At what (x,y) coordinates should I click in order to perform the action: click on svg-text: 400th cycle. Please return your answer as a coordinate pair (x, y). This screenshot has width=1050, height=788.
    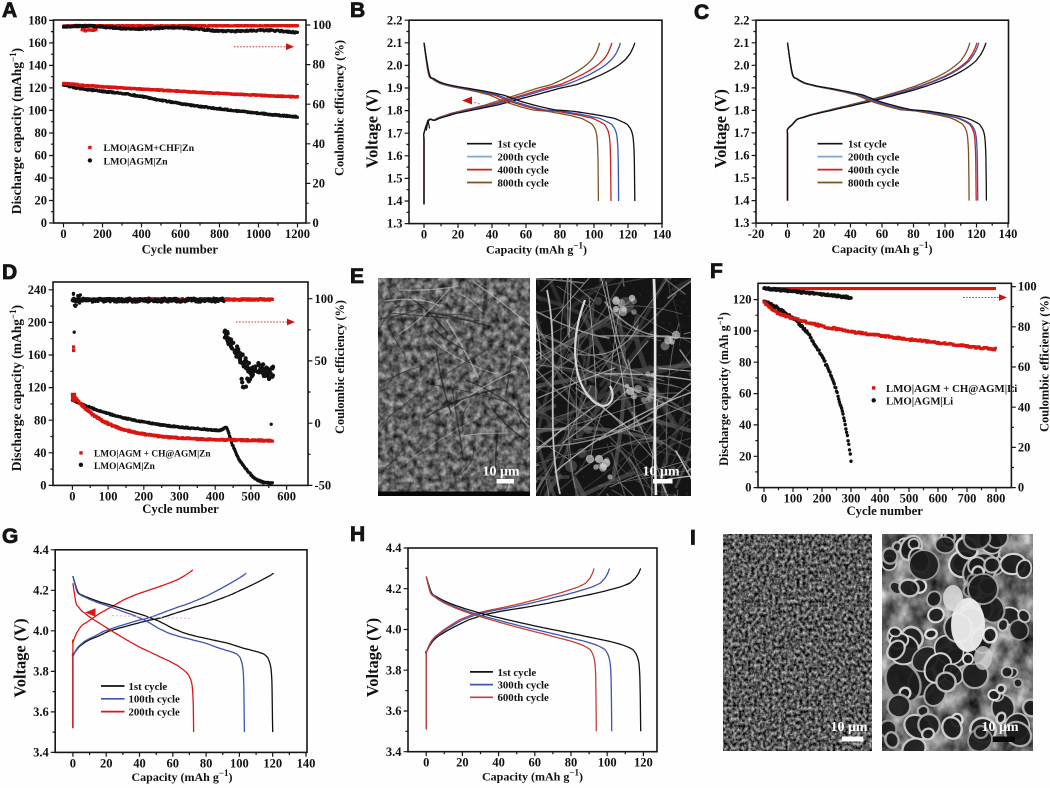
    Looking at the image, I should click on (873, 171).